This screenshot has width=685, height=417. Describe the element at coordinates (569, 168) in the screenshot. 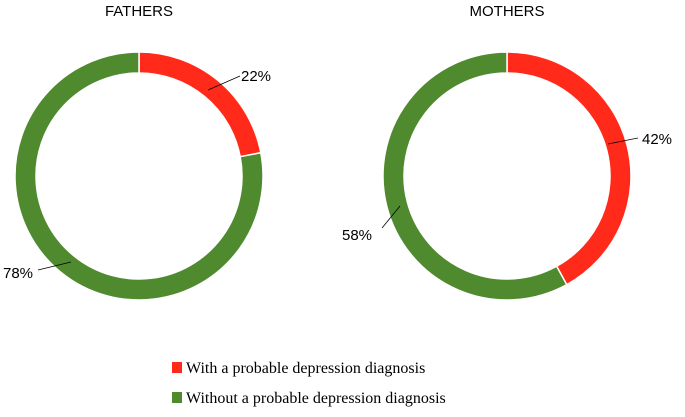

I see `mothers-slice-with-diagnosis` at that location.